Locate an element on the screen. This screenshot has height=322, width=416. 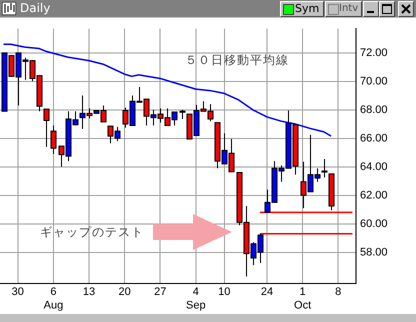
x-tick-label: 20 is located at coordinates (124, 292).